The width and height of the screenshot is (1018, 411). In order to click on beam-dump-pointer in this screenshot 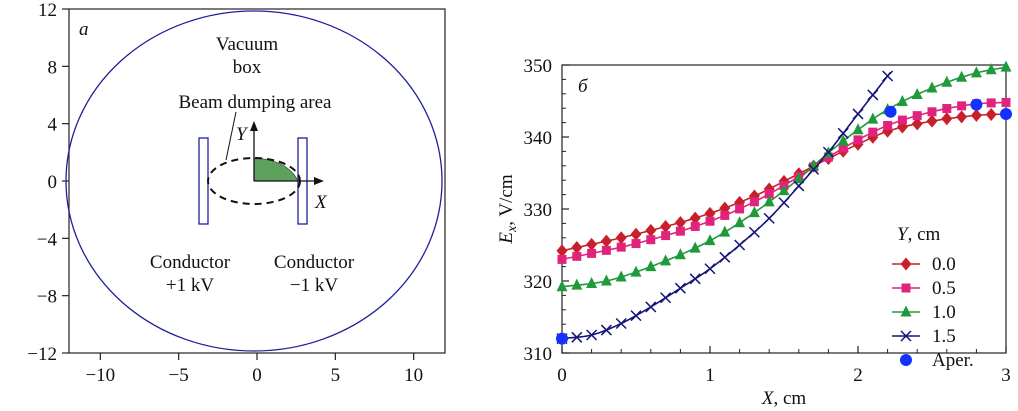, I will do `click(231, 136)`.